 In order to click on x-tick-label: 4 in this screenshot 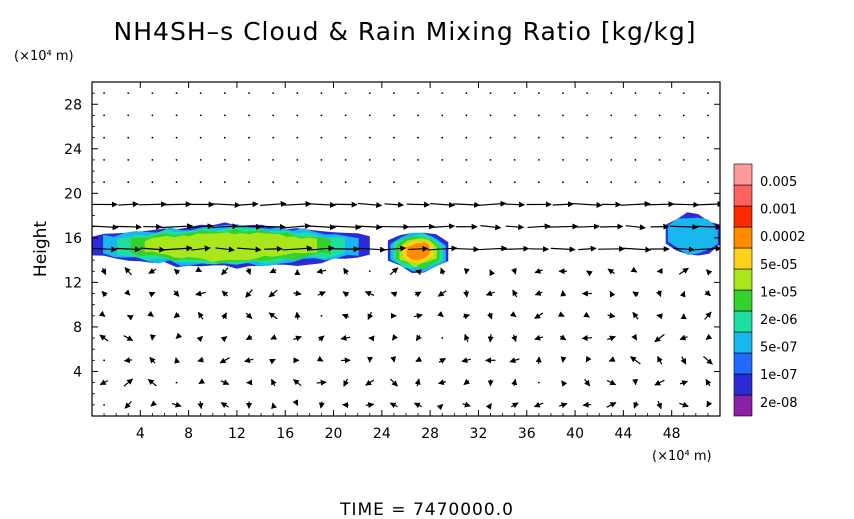, I will do `click(140, 434)`.